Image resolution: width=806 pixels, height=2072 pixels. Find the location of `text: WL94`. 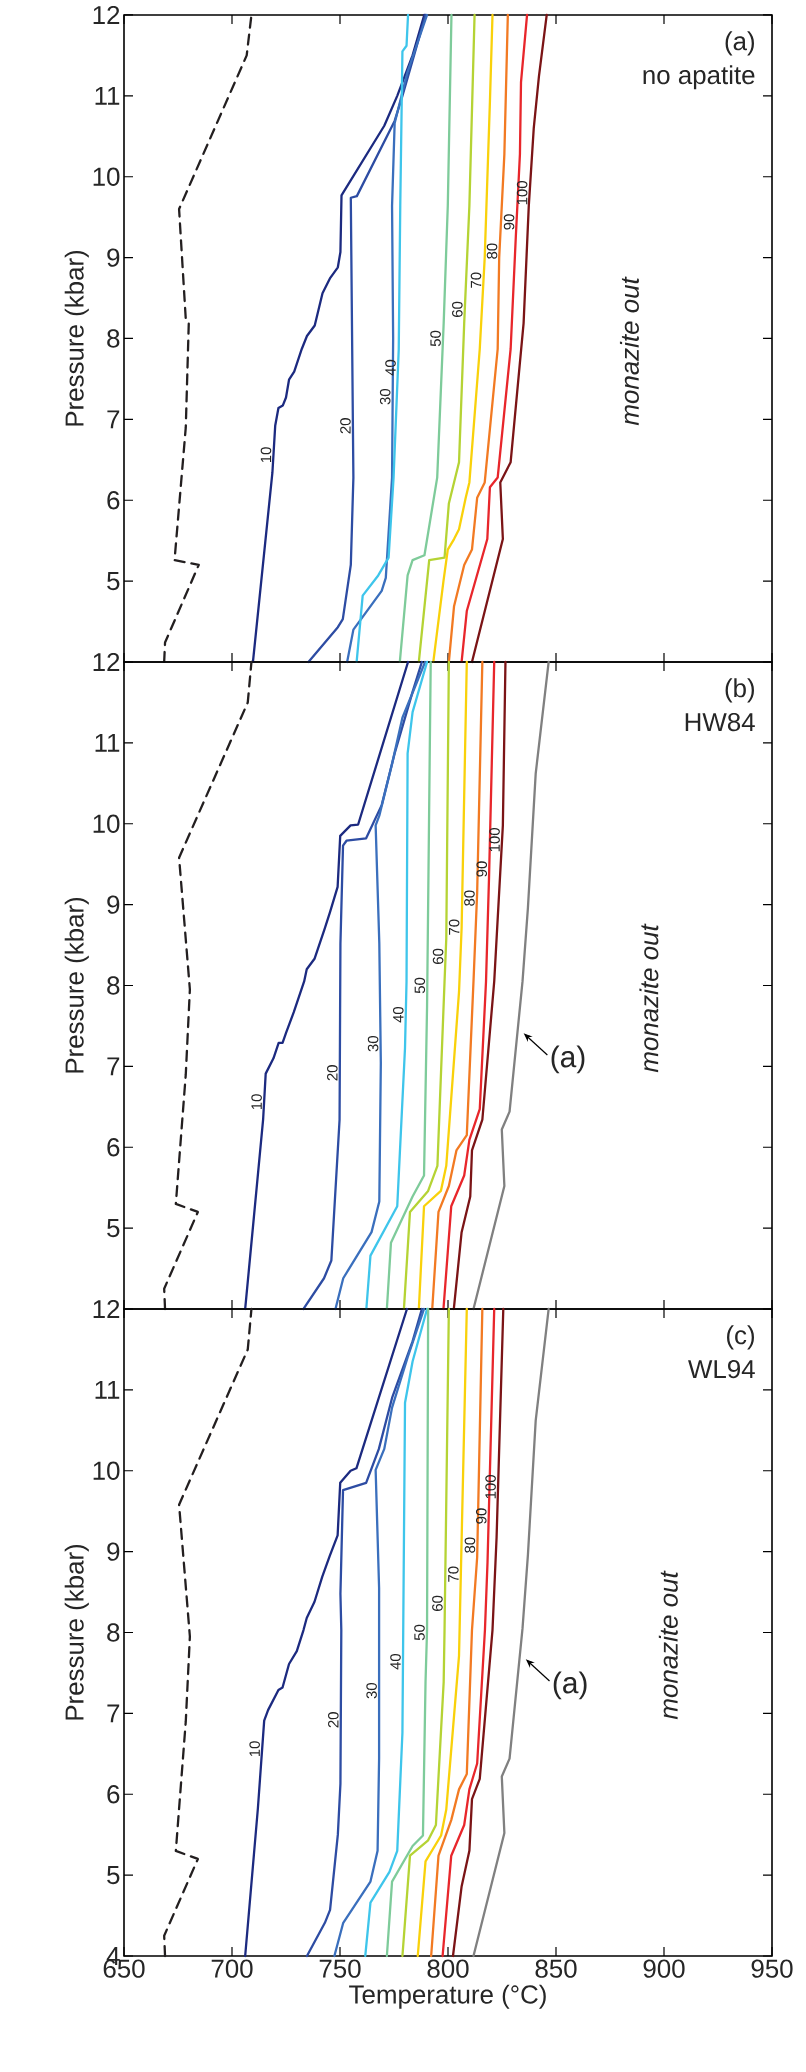

text: WL94 is located at coordinates (721, 1369).